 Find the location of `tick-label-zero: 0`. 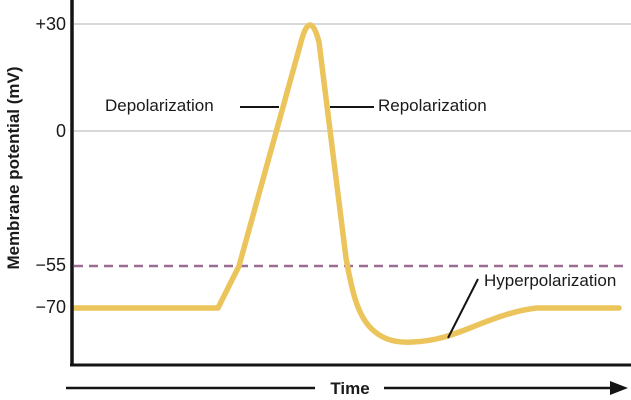

tick-label-zero: 0 is located at coordinates (60, 131).